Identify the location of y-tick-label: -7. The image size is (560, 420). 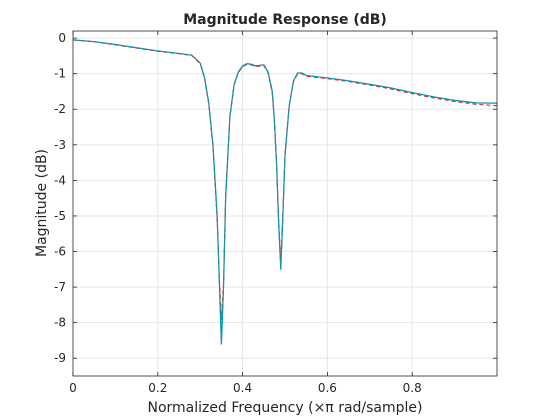
(60, 287).